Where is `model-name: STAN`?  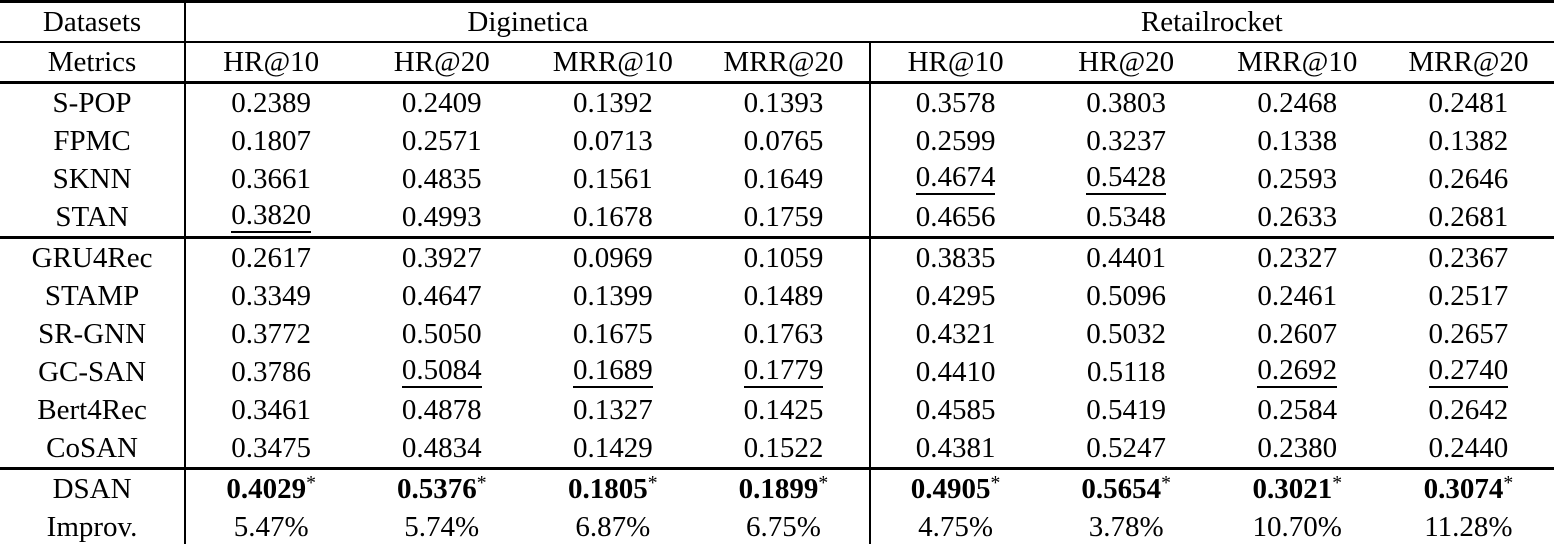 model-name: STAN is located at coordinates (93, 218).